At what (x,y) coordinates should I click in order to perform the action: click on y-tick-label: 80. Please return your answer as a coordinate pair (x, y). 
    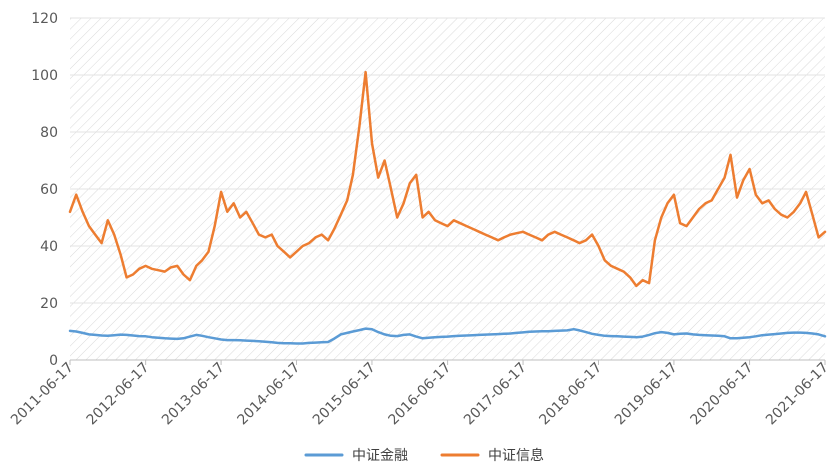
    Looking at the image, I should click on (49, 133).